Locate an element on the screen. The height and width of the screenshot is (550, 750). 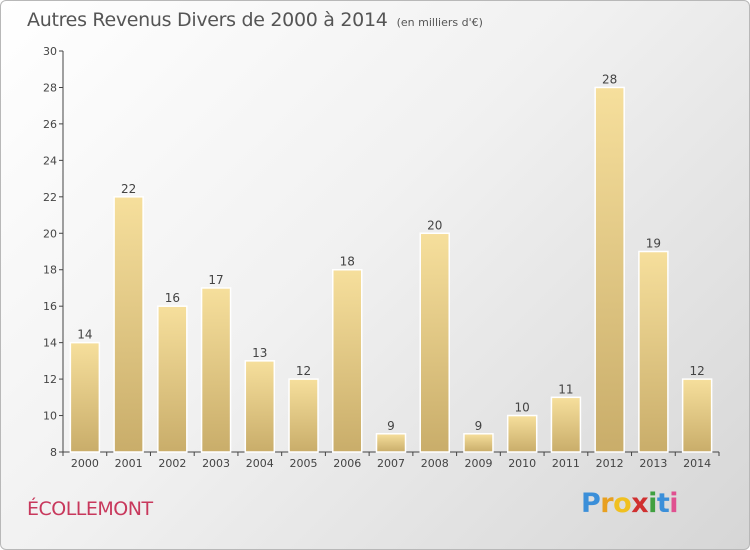
x-tick-label-2005: 2005 is located at coordinates (304, 463).